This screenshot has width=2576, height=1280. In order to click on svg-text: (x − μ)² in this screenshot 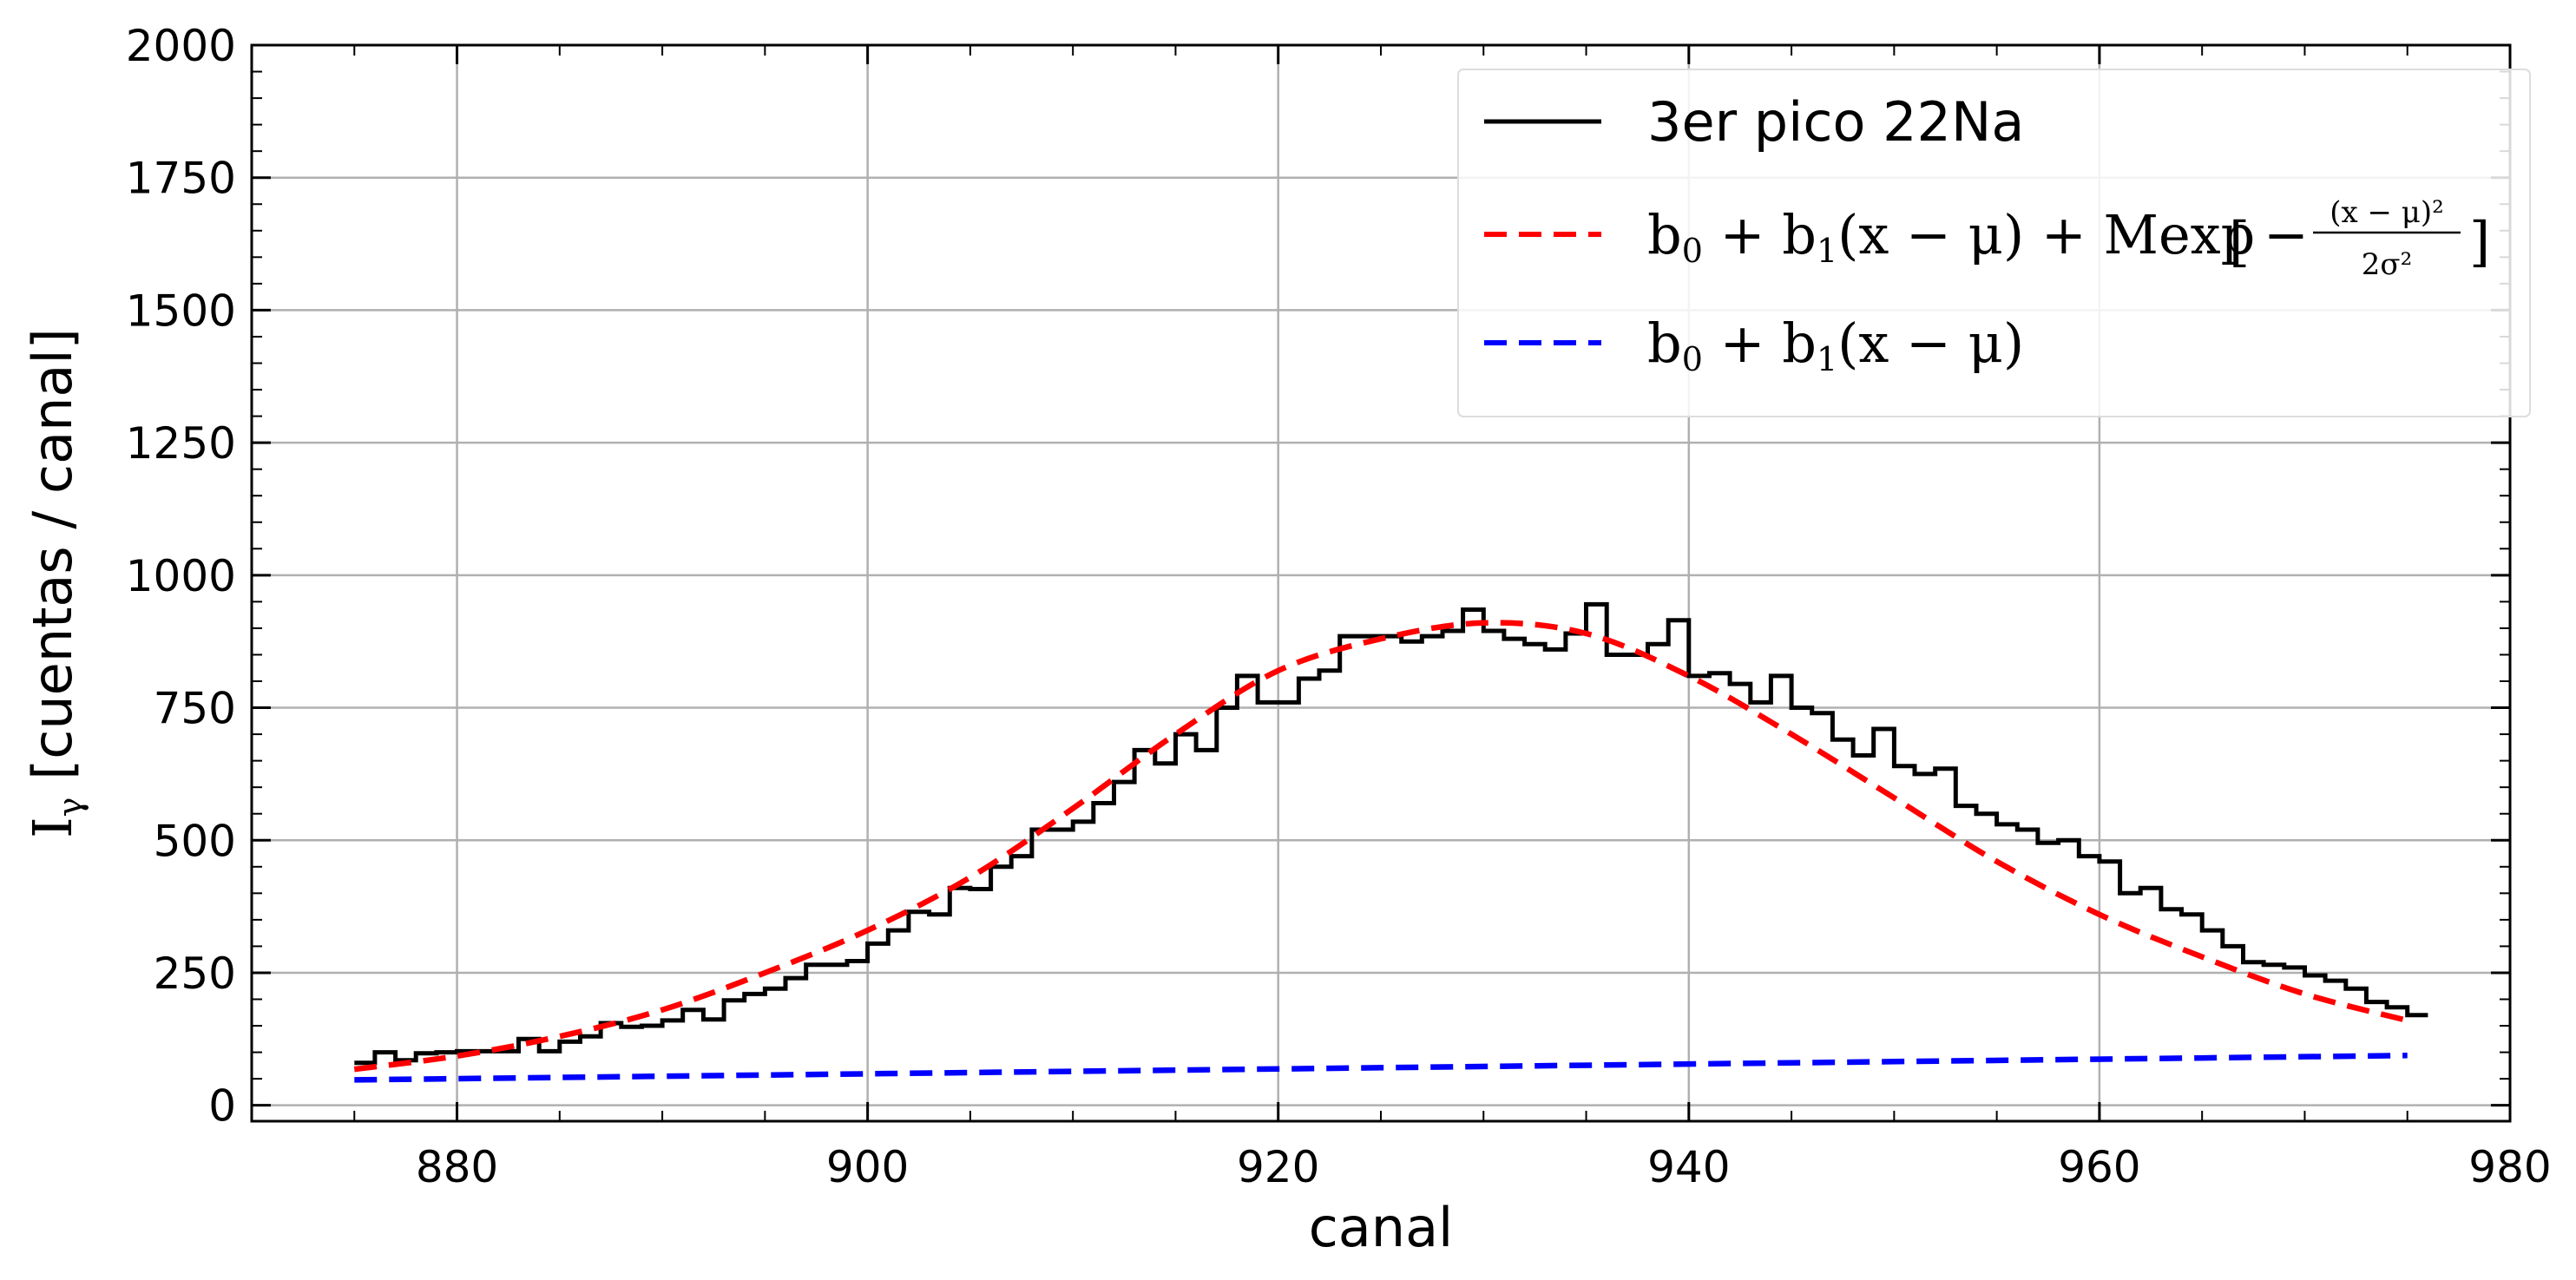, I will do `click(2387, 212)`.